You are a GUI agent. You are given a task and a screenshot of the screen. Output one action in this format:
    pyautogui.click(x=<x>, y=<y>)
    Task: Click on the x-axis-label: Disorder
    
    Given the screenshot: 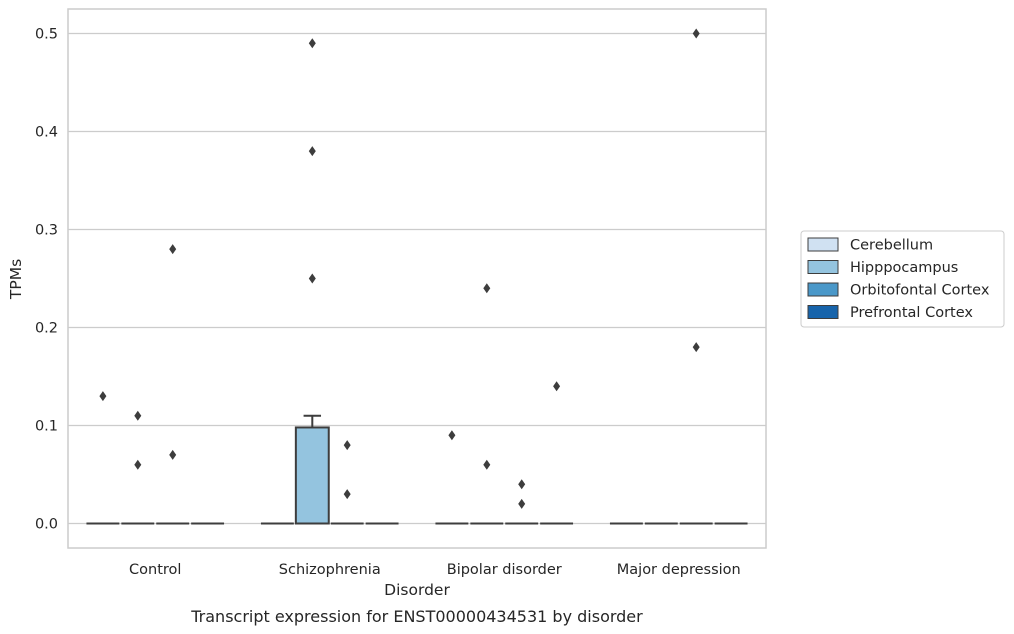 What is the action you would take?
    pyautogui.click(x=417, y=590)
    